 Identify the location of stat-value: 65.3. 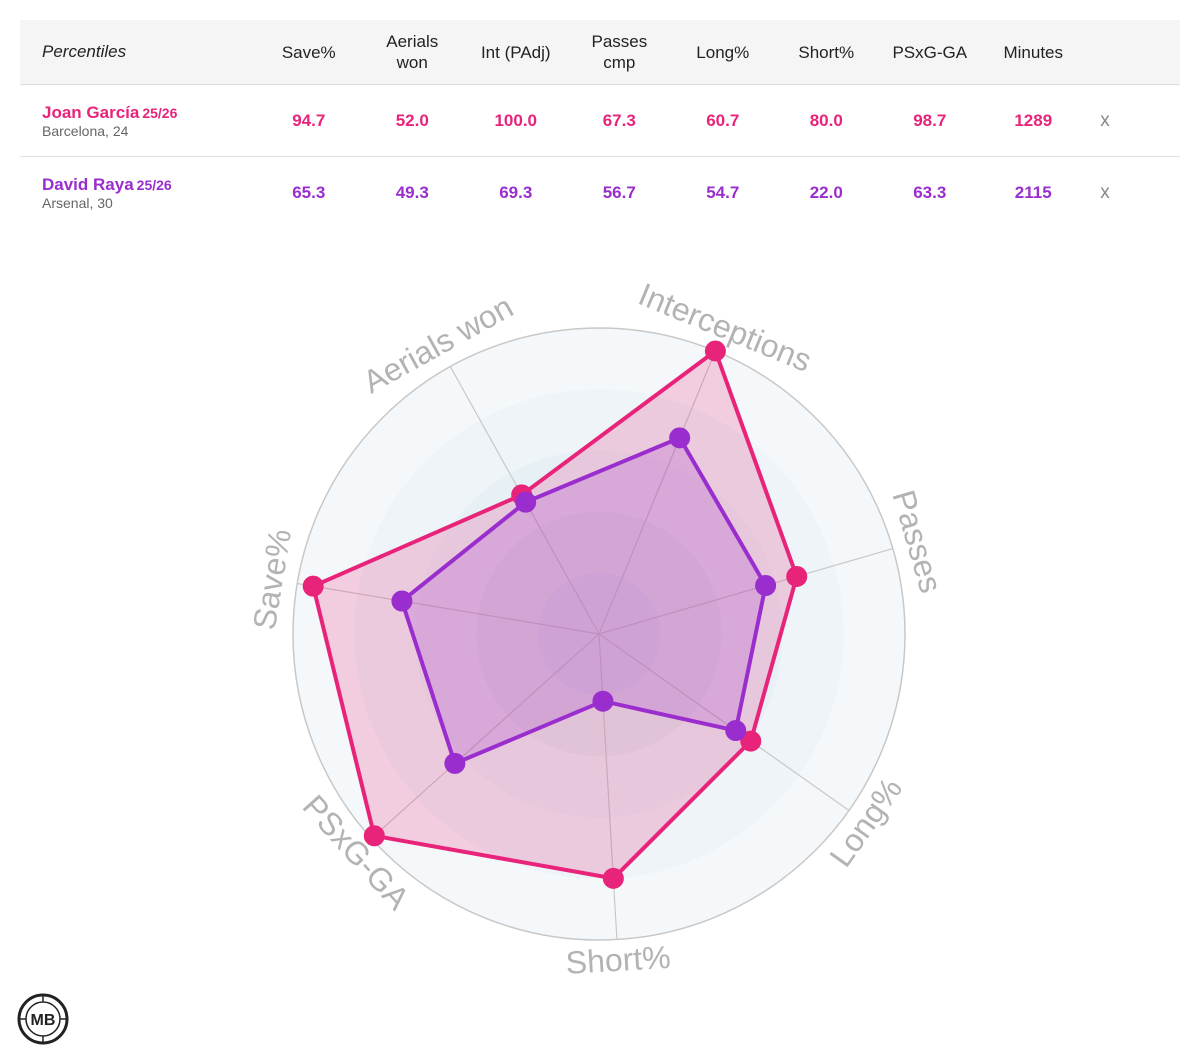
(309, 192).